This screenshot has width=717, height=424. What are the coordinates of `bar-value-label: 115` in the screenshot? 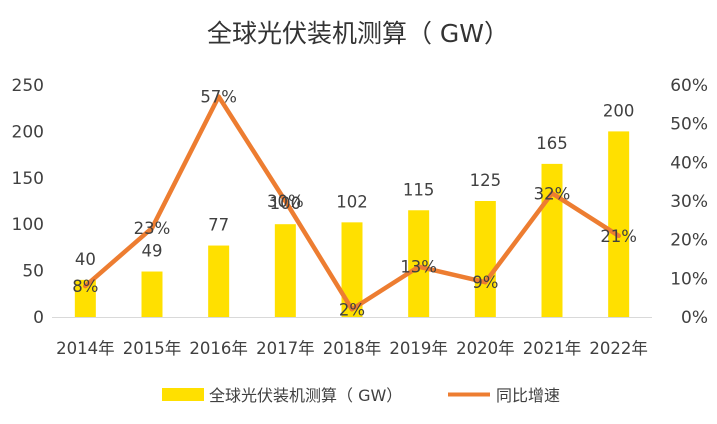 It's located at (419, 189).